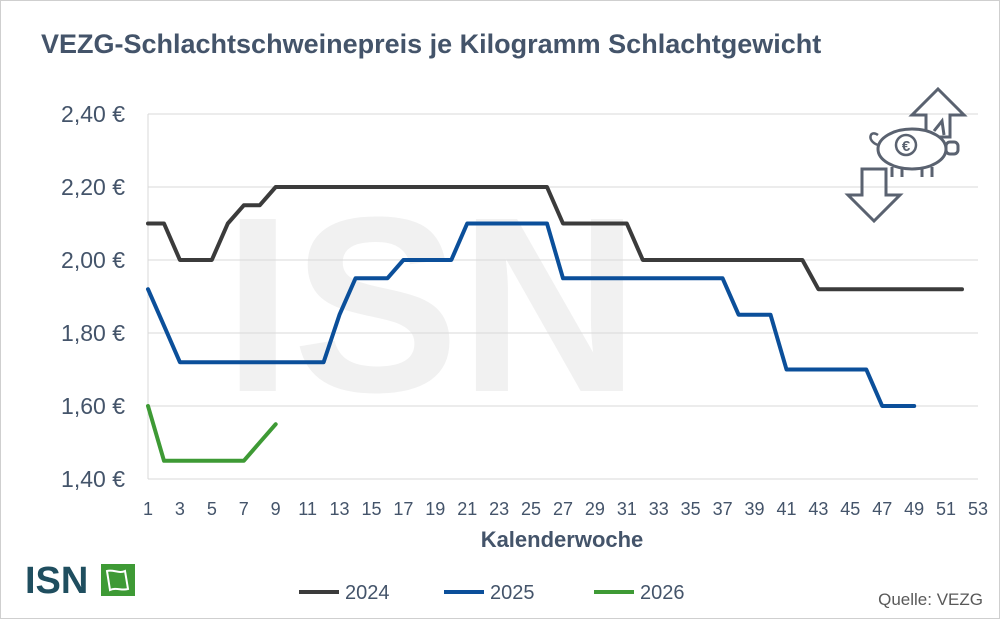 This screenshot has width=1000, height=619. Describe the element at coordinates (212, 433) in the screenshot. I see `series-line-2026` at that location.